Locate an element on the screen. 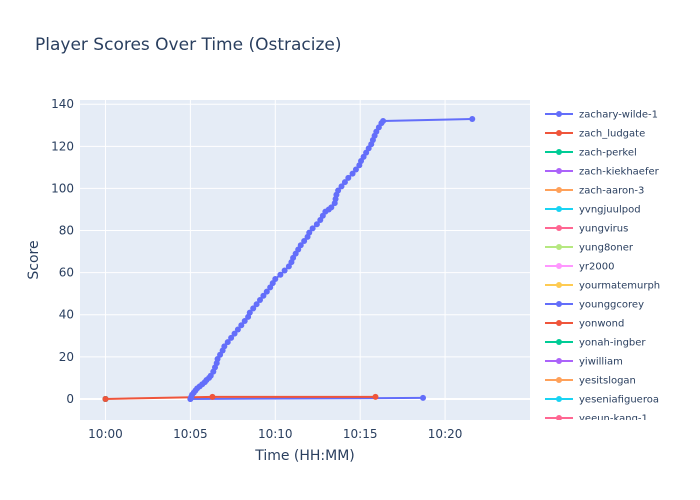 Image resolution: width=700 pixels, height=500 pixels. legend-item: yiwilliam is located at coordinates (584, 362).